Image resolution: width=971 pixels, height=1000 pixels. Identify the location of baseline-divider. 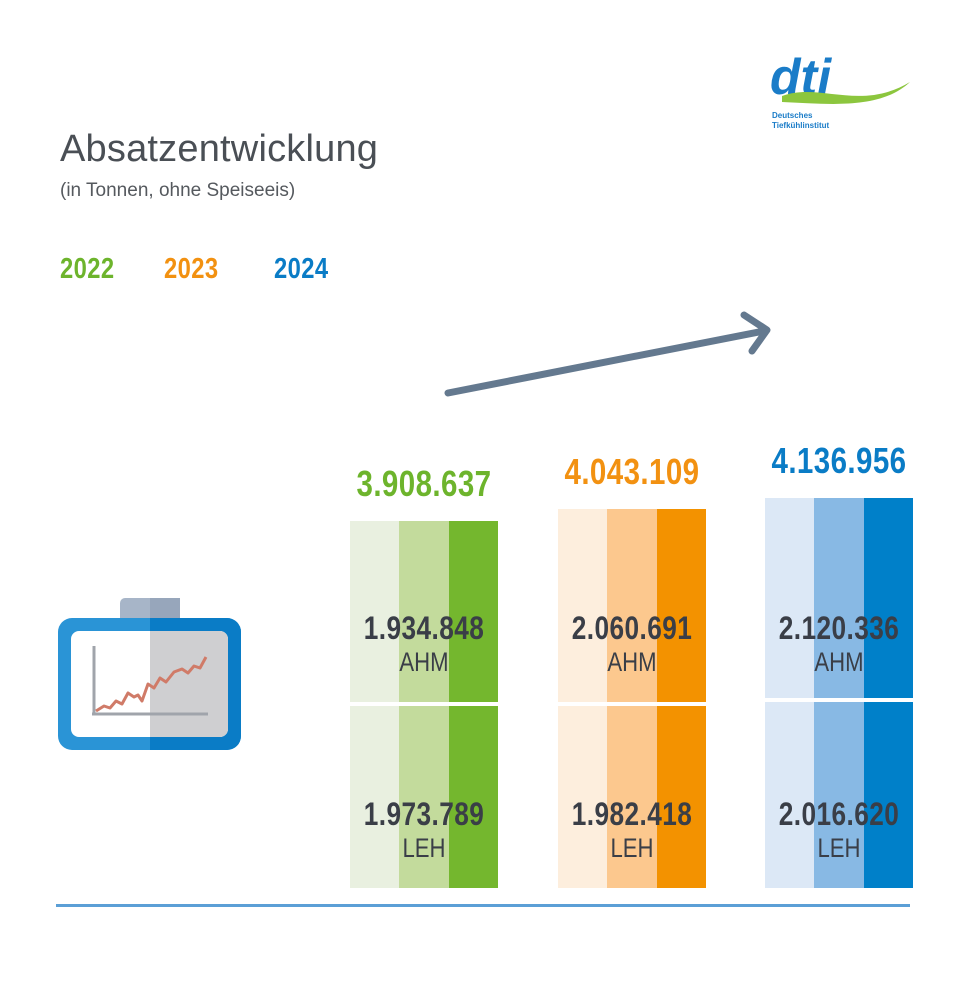
(483, 905).